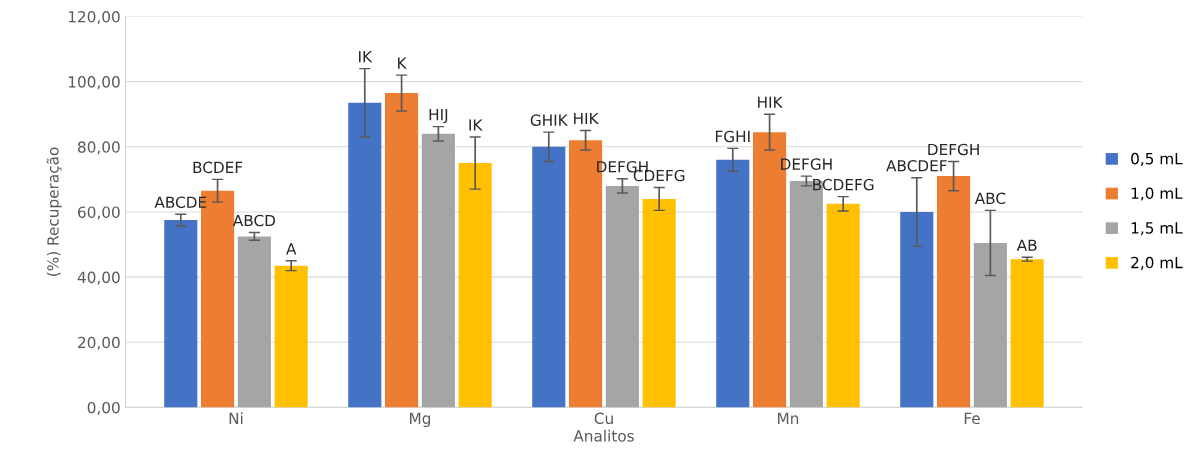 The width and height of the screenshot is (1196, 471). Describe the element at coordinates (103, 408) in the screenshot. I see `y-tick-label: 0,00` at that location.